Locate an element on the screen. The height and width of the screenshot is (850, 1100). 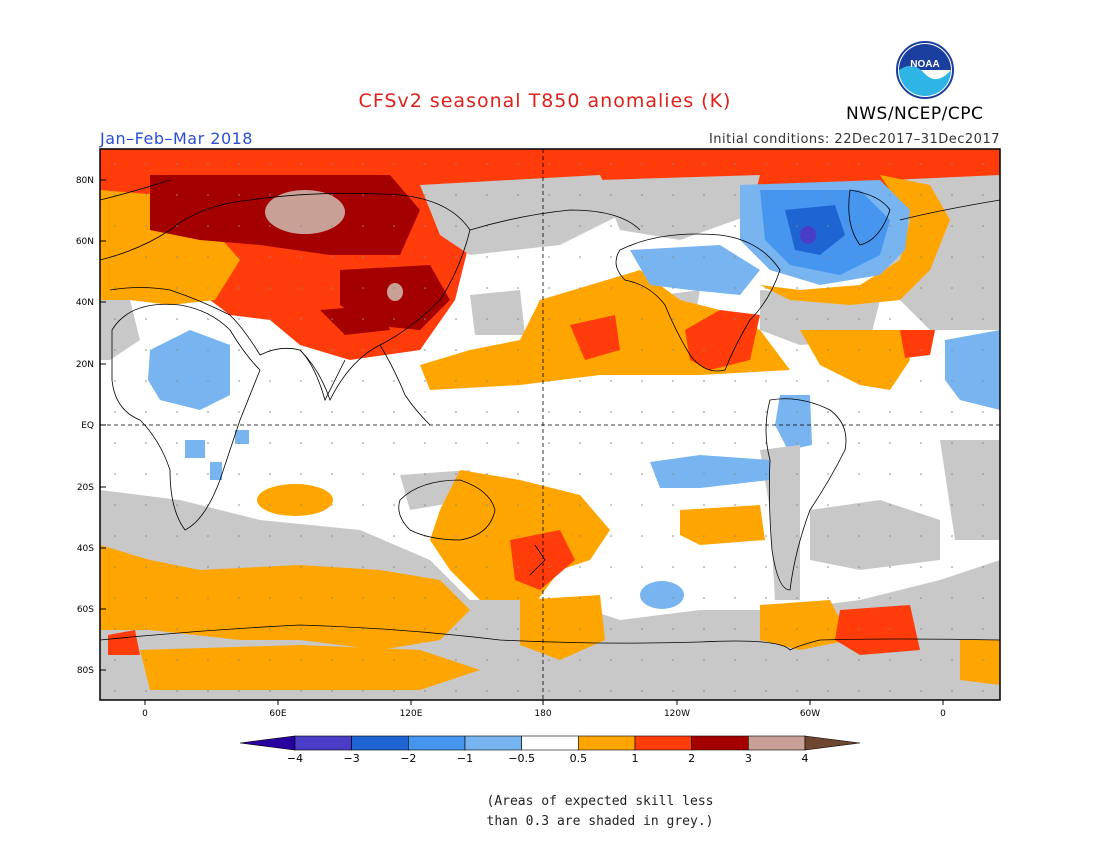
colorbar-label: −3 is located at coordinates (352, 758).